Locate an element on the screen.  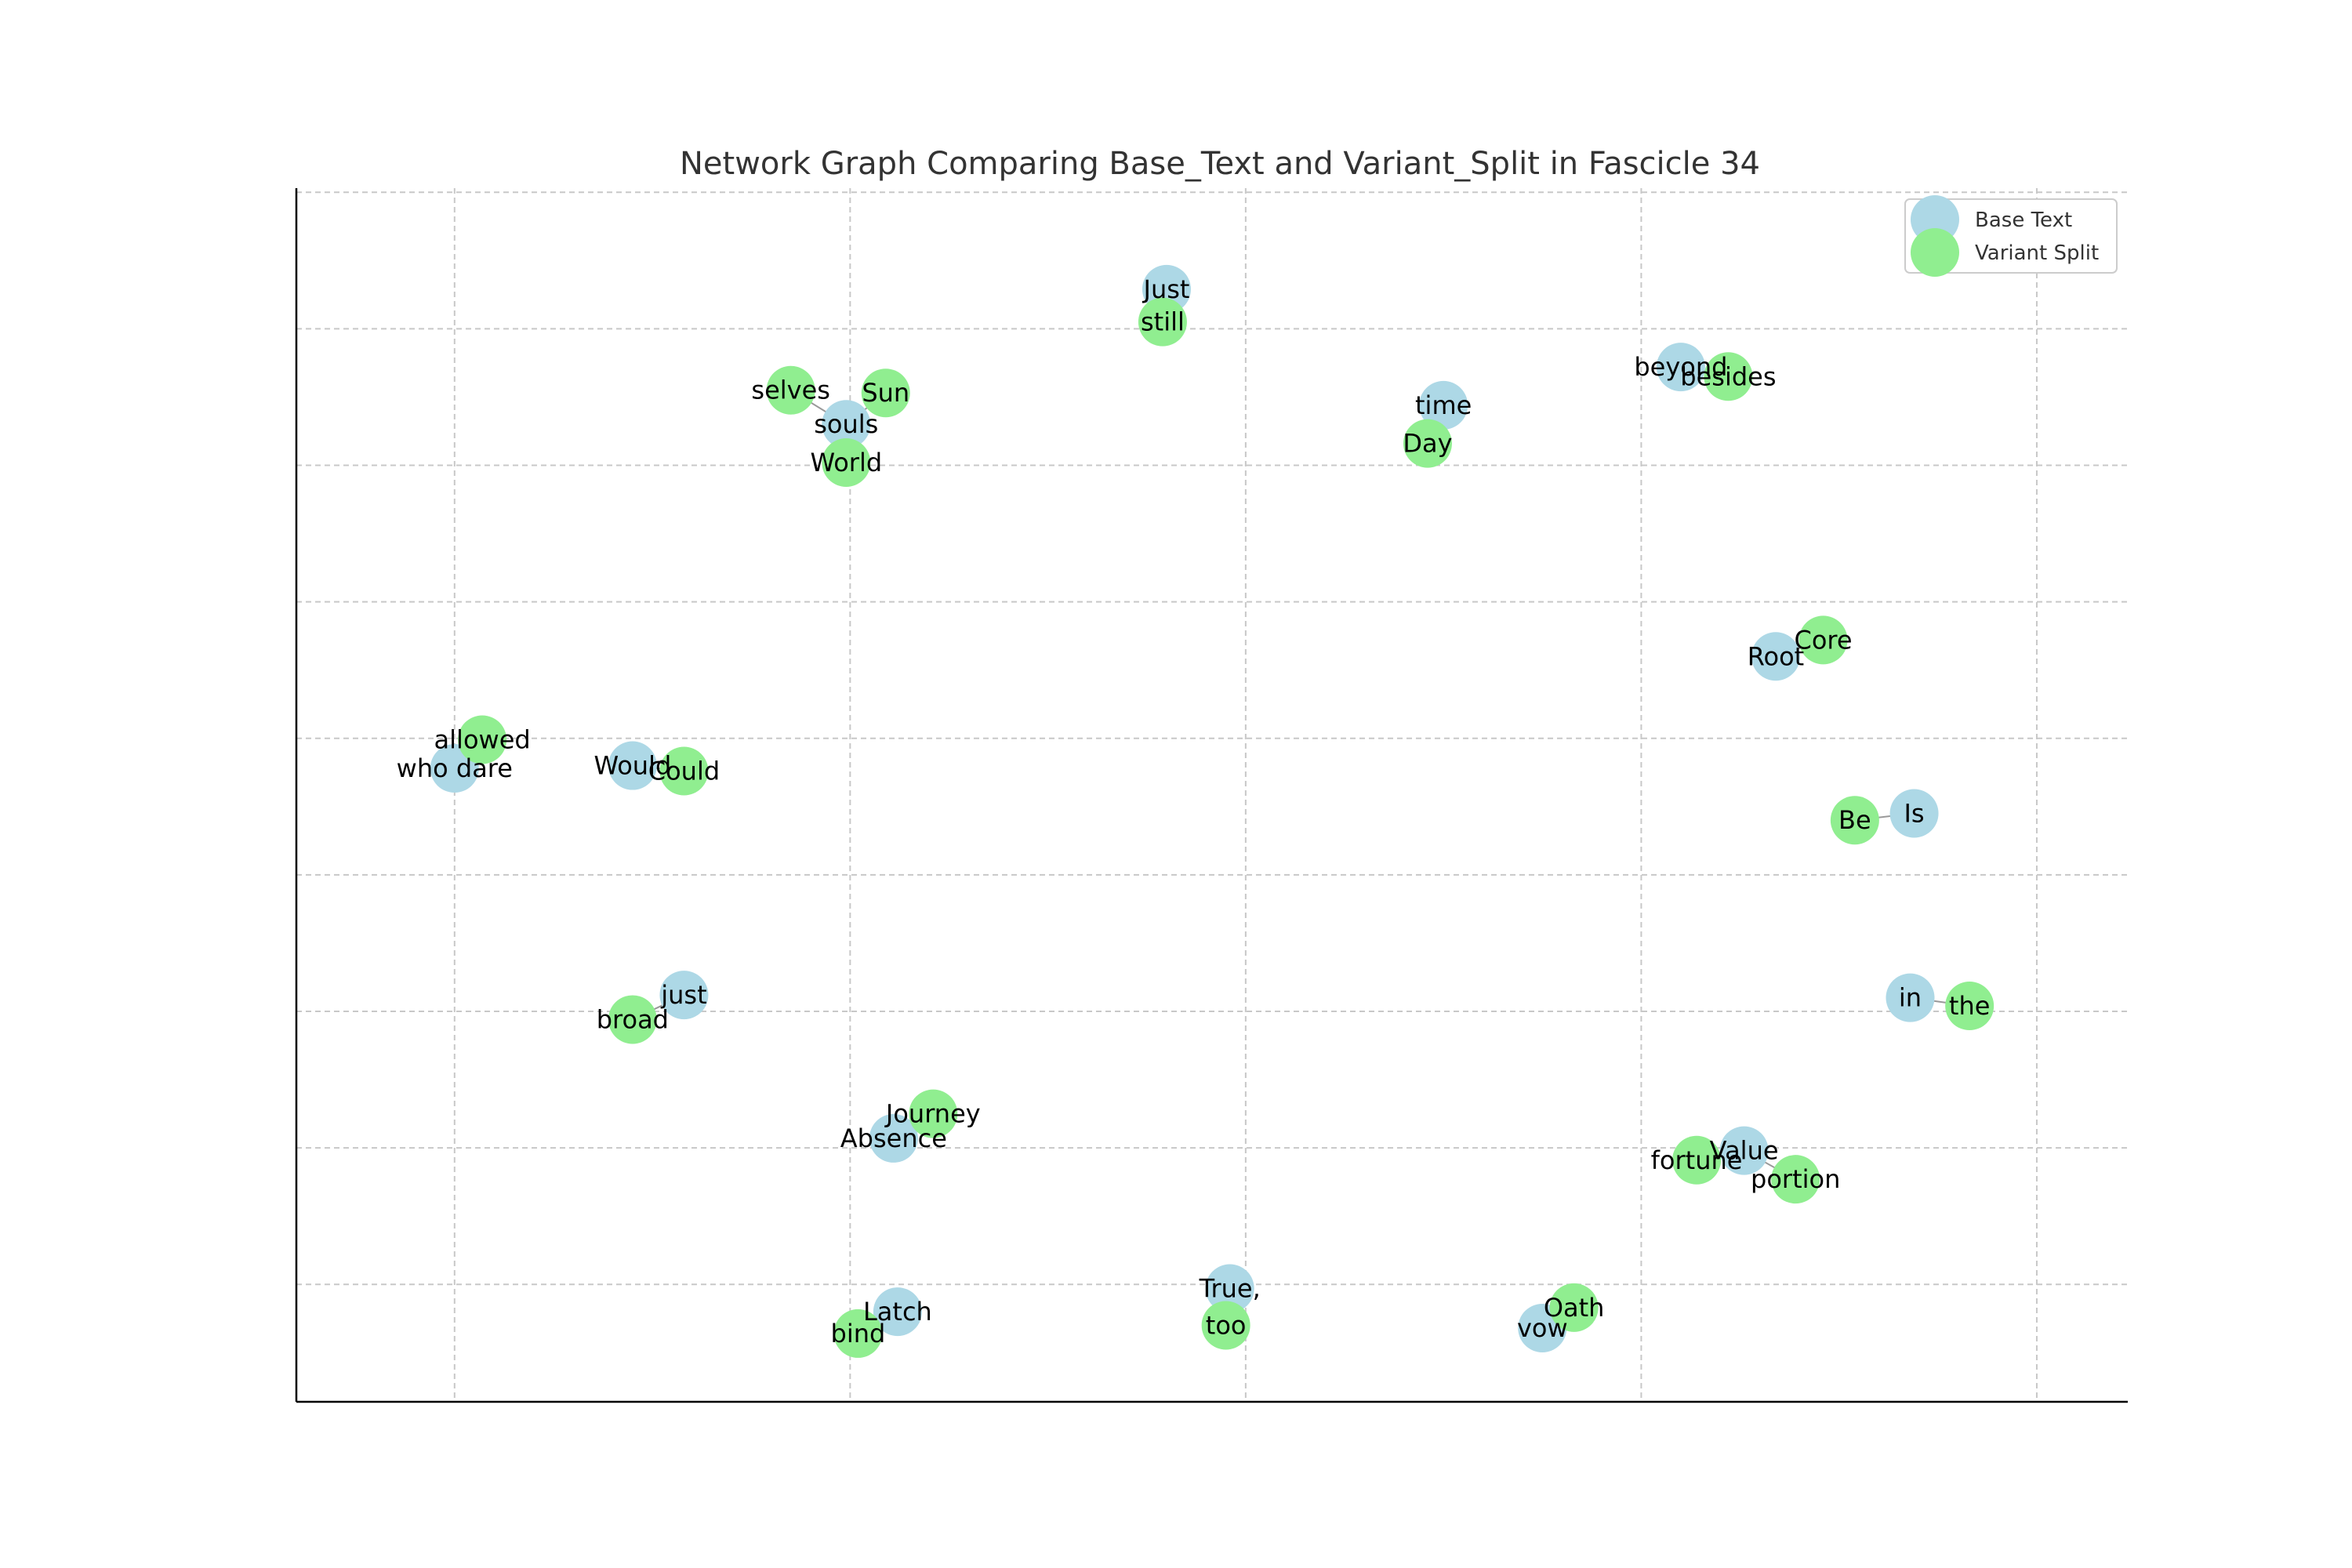
legend-marker-variant-split is located at coordinates (1935, 252).